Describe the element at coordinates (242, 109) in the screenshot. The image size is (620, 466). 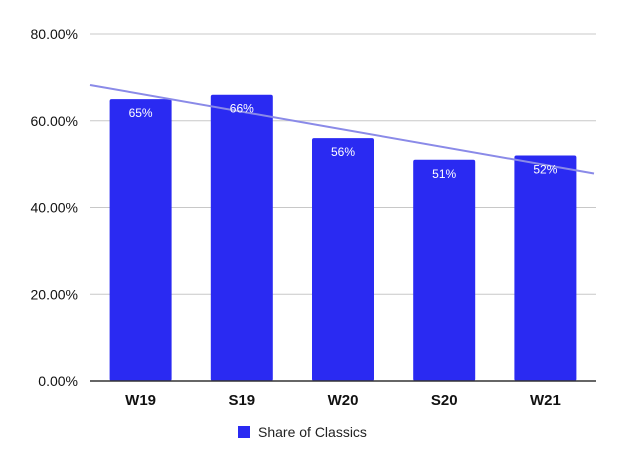
I see `data-label: 66%` at that location.